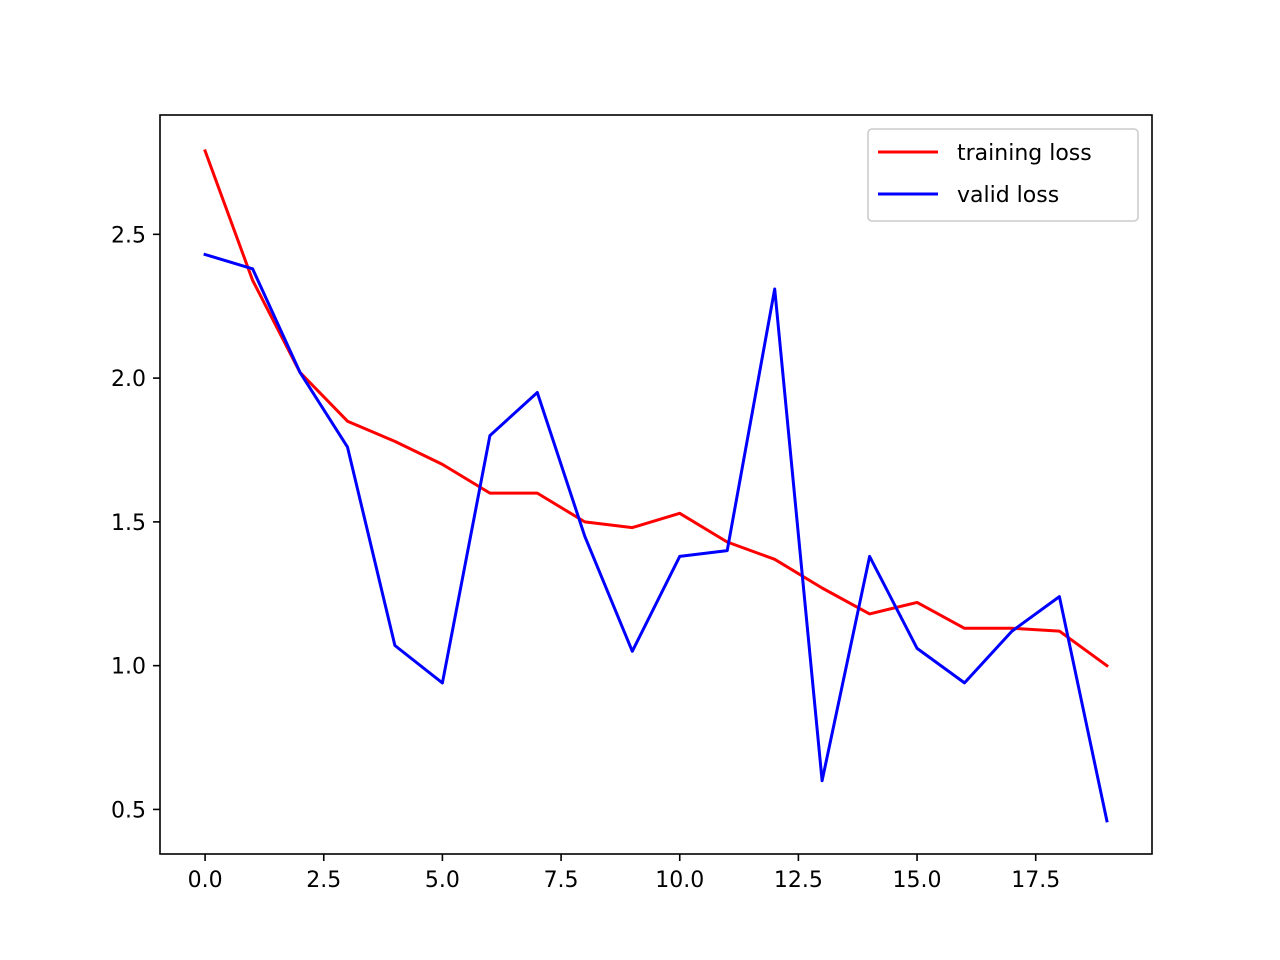  What do you see at coordinates (442, 880) in the screenshot?
I see `x-tick-label: 5.0` at bounding box center [442, 880].